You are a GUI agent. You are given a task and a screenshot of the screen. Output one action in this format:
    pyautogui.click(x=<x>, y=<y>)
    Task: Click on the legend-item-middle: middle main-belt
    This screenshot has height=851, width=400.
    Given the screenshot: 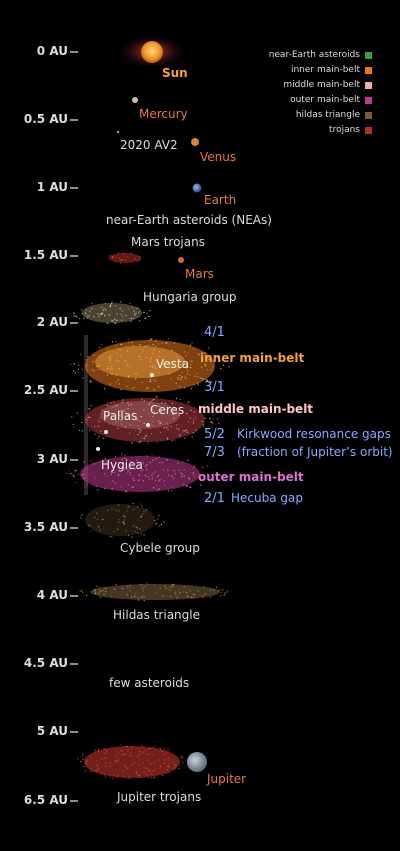 What is the action you would take?
    pyautogui.click(x=320, y=85)
    